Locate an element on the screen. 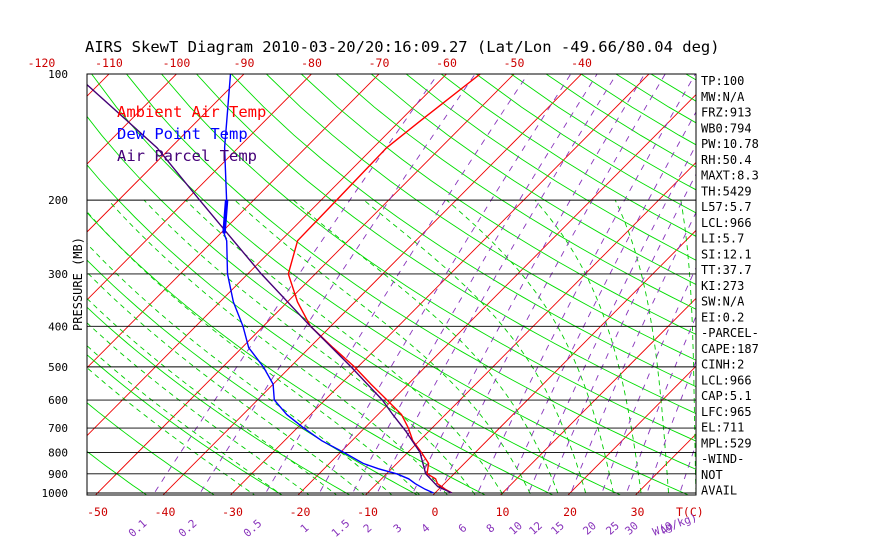  bottom-temp-tick-label: 10 is located at coordinates (503, 512).